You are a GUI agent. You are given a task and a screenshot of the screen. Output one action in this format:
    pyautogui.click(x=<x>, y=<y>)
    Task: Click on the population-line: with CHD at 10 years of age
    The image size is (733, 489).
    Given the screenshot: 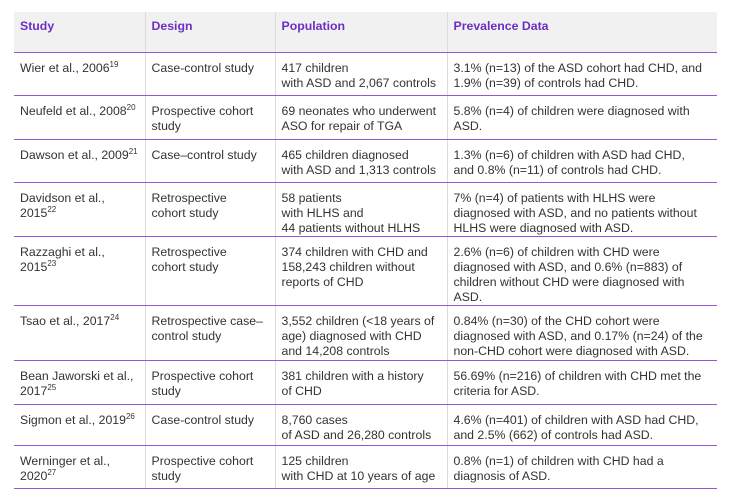 What is the action you would take?
    pyautogui.click(x=358, y=476)
    